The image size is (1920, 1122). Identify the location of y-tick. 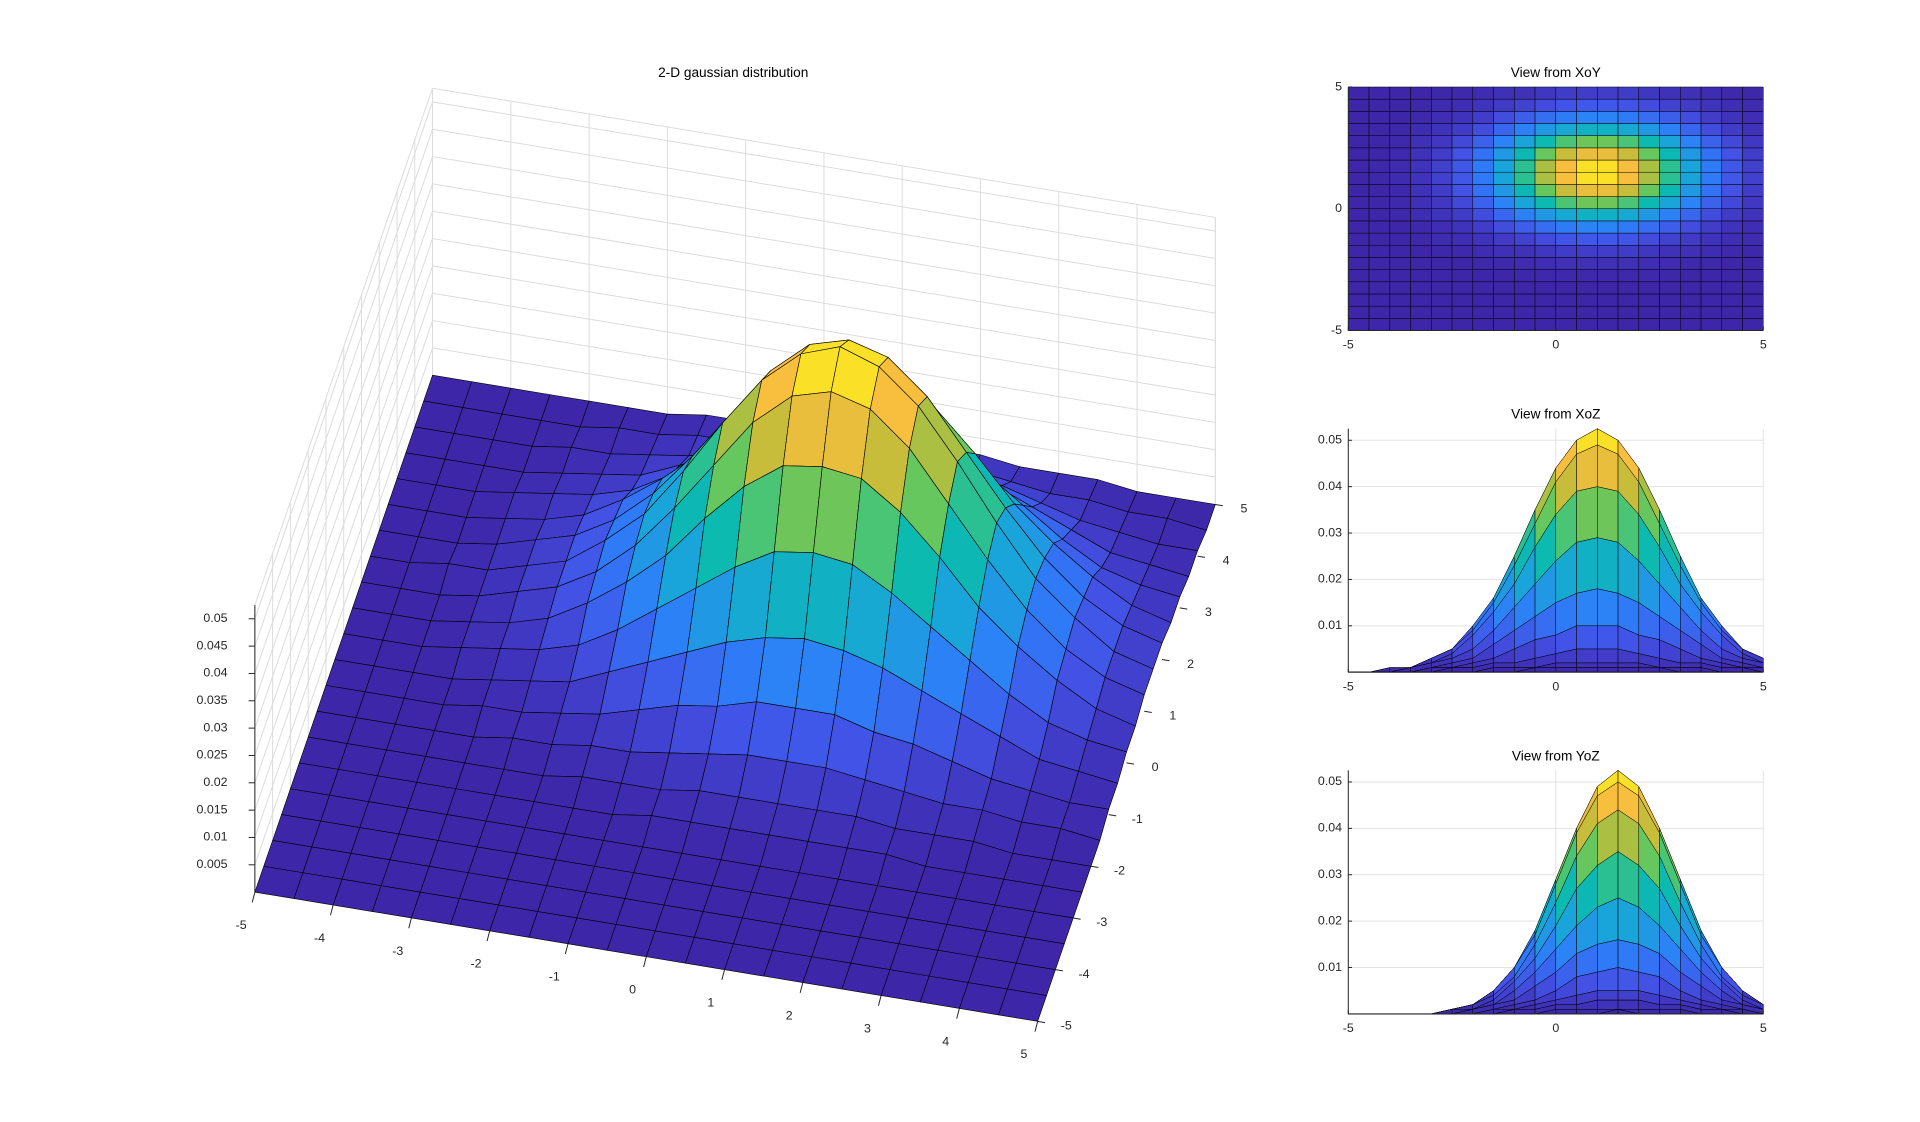
(1183, 608).